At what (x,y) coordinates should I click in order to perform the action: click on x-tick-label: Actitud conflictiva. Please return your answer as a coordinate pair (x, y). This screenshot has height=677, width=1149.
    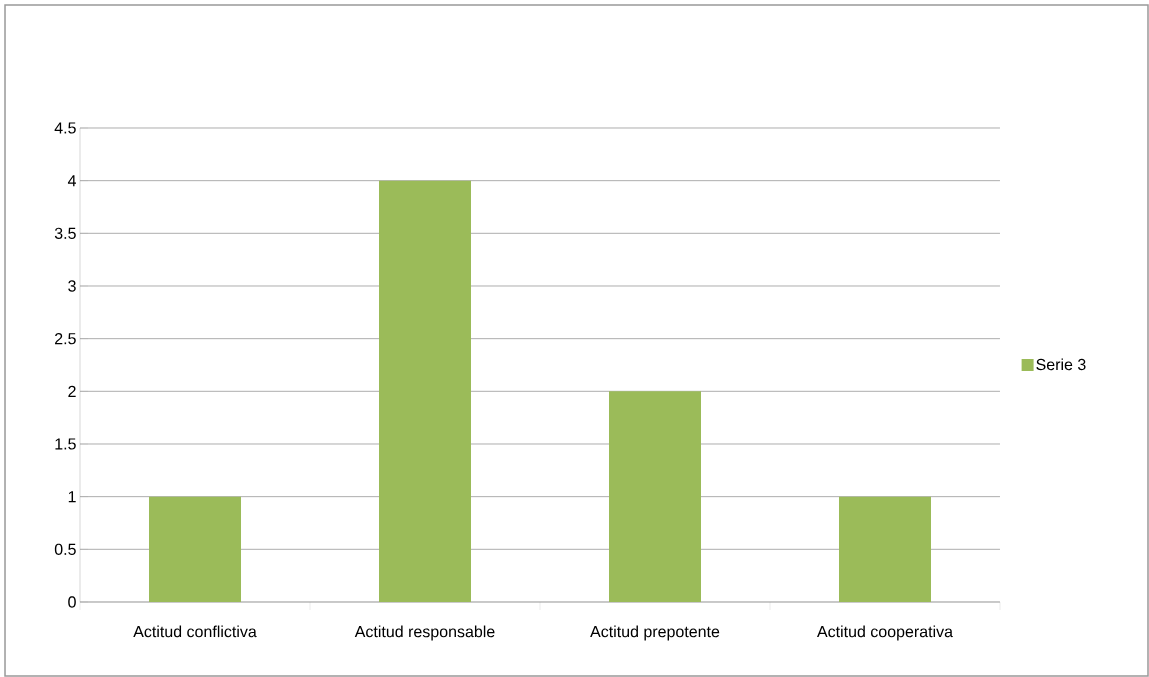
    Looking at the image, I should click on (195, 631).